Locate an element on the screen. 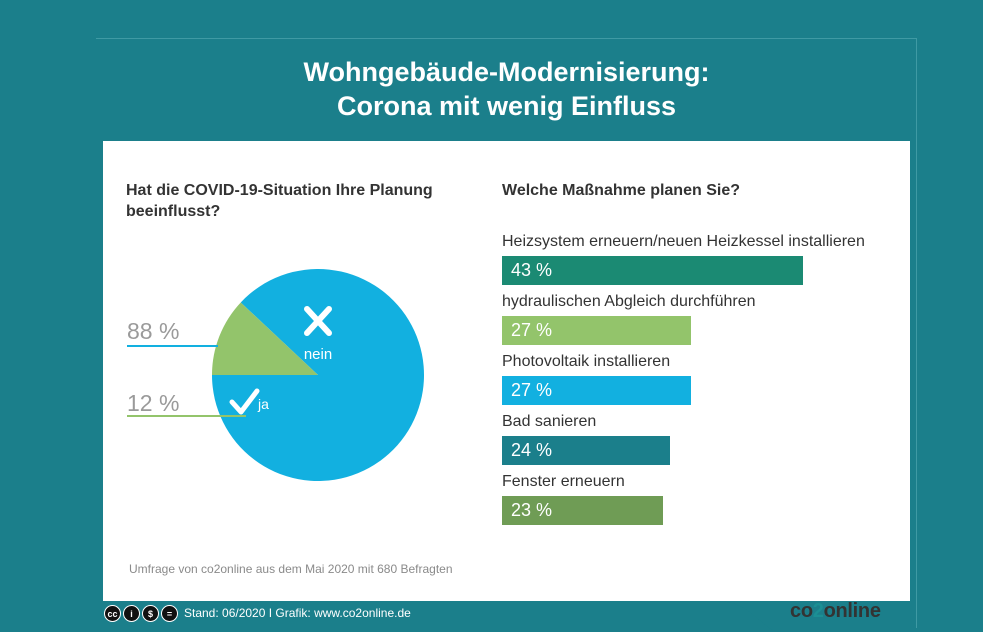 This screenshot has height=632, width=983. bar-value-label: 24 % is located at coordinates (532, 450).